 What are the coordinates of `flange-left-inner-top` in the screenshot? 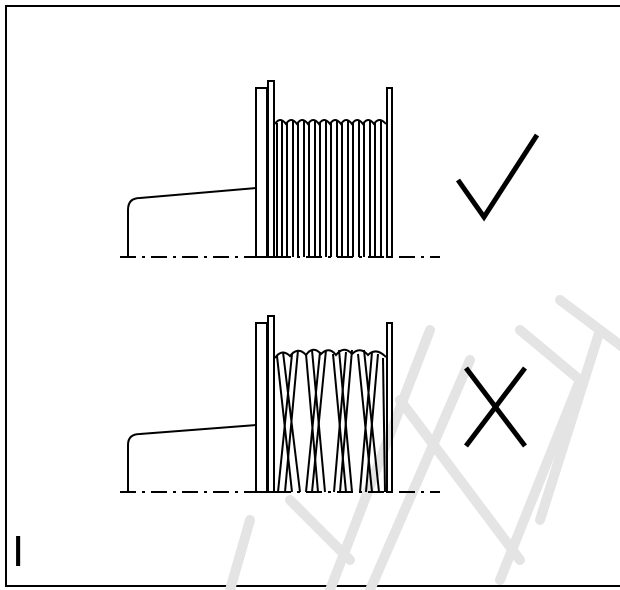 It's located at (271, 169).